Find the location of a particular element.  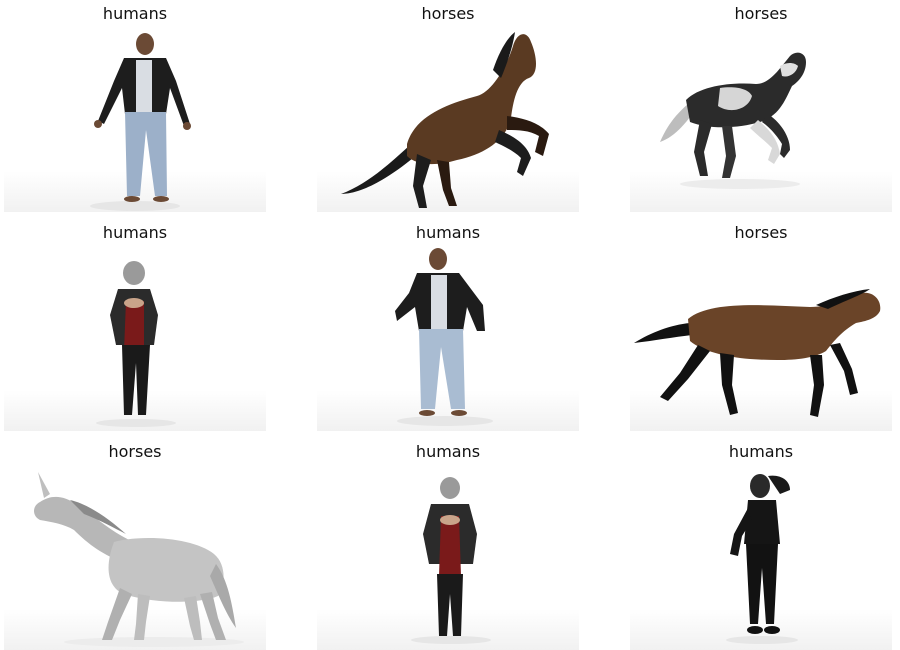

panel-4: humans is located at coordinates (135, 325).